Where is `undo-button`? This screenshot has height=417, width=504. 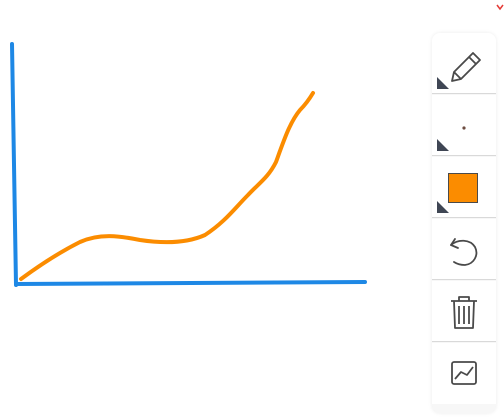
undo-button is located at coordinates (464, 249).